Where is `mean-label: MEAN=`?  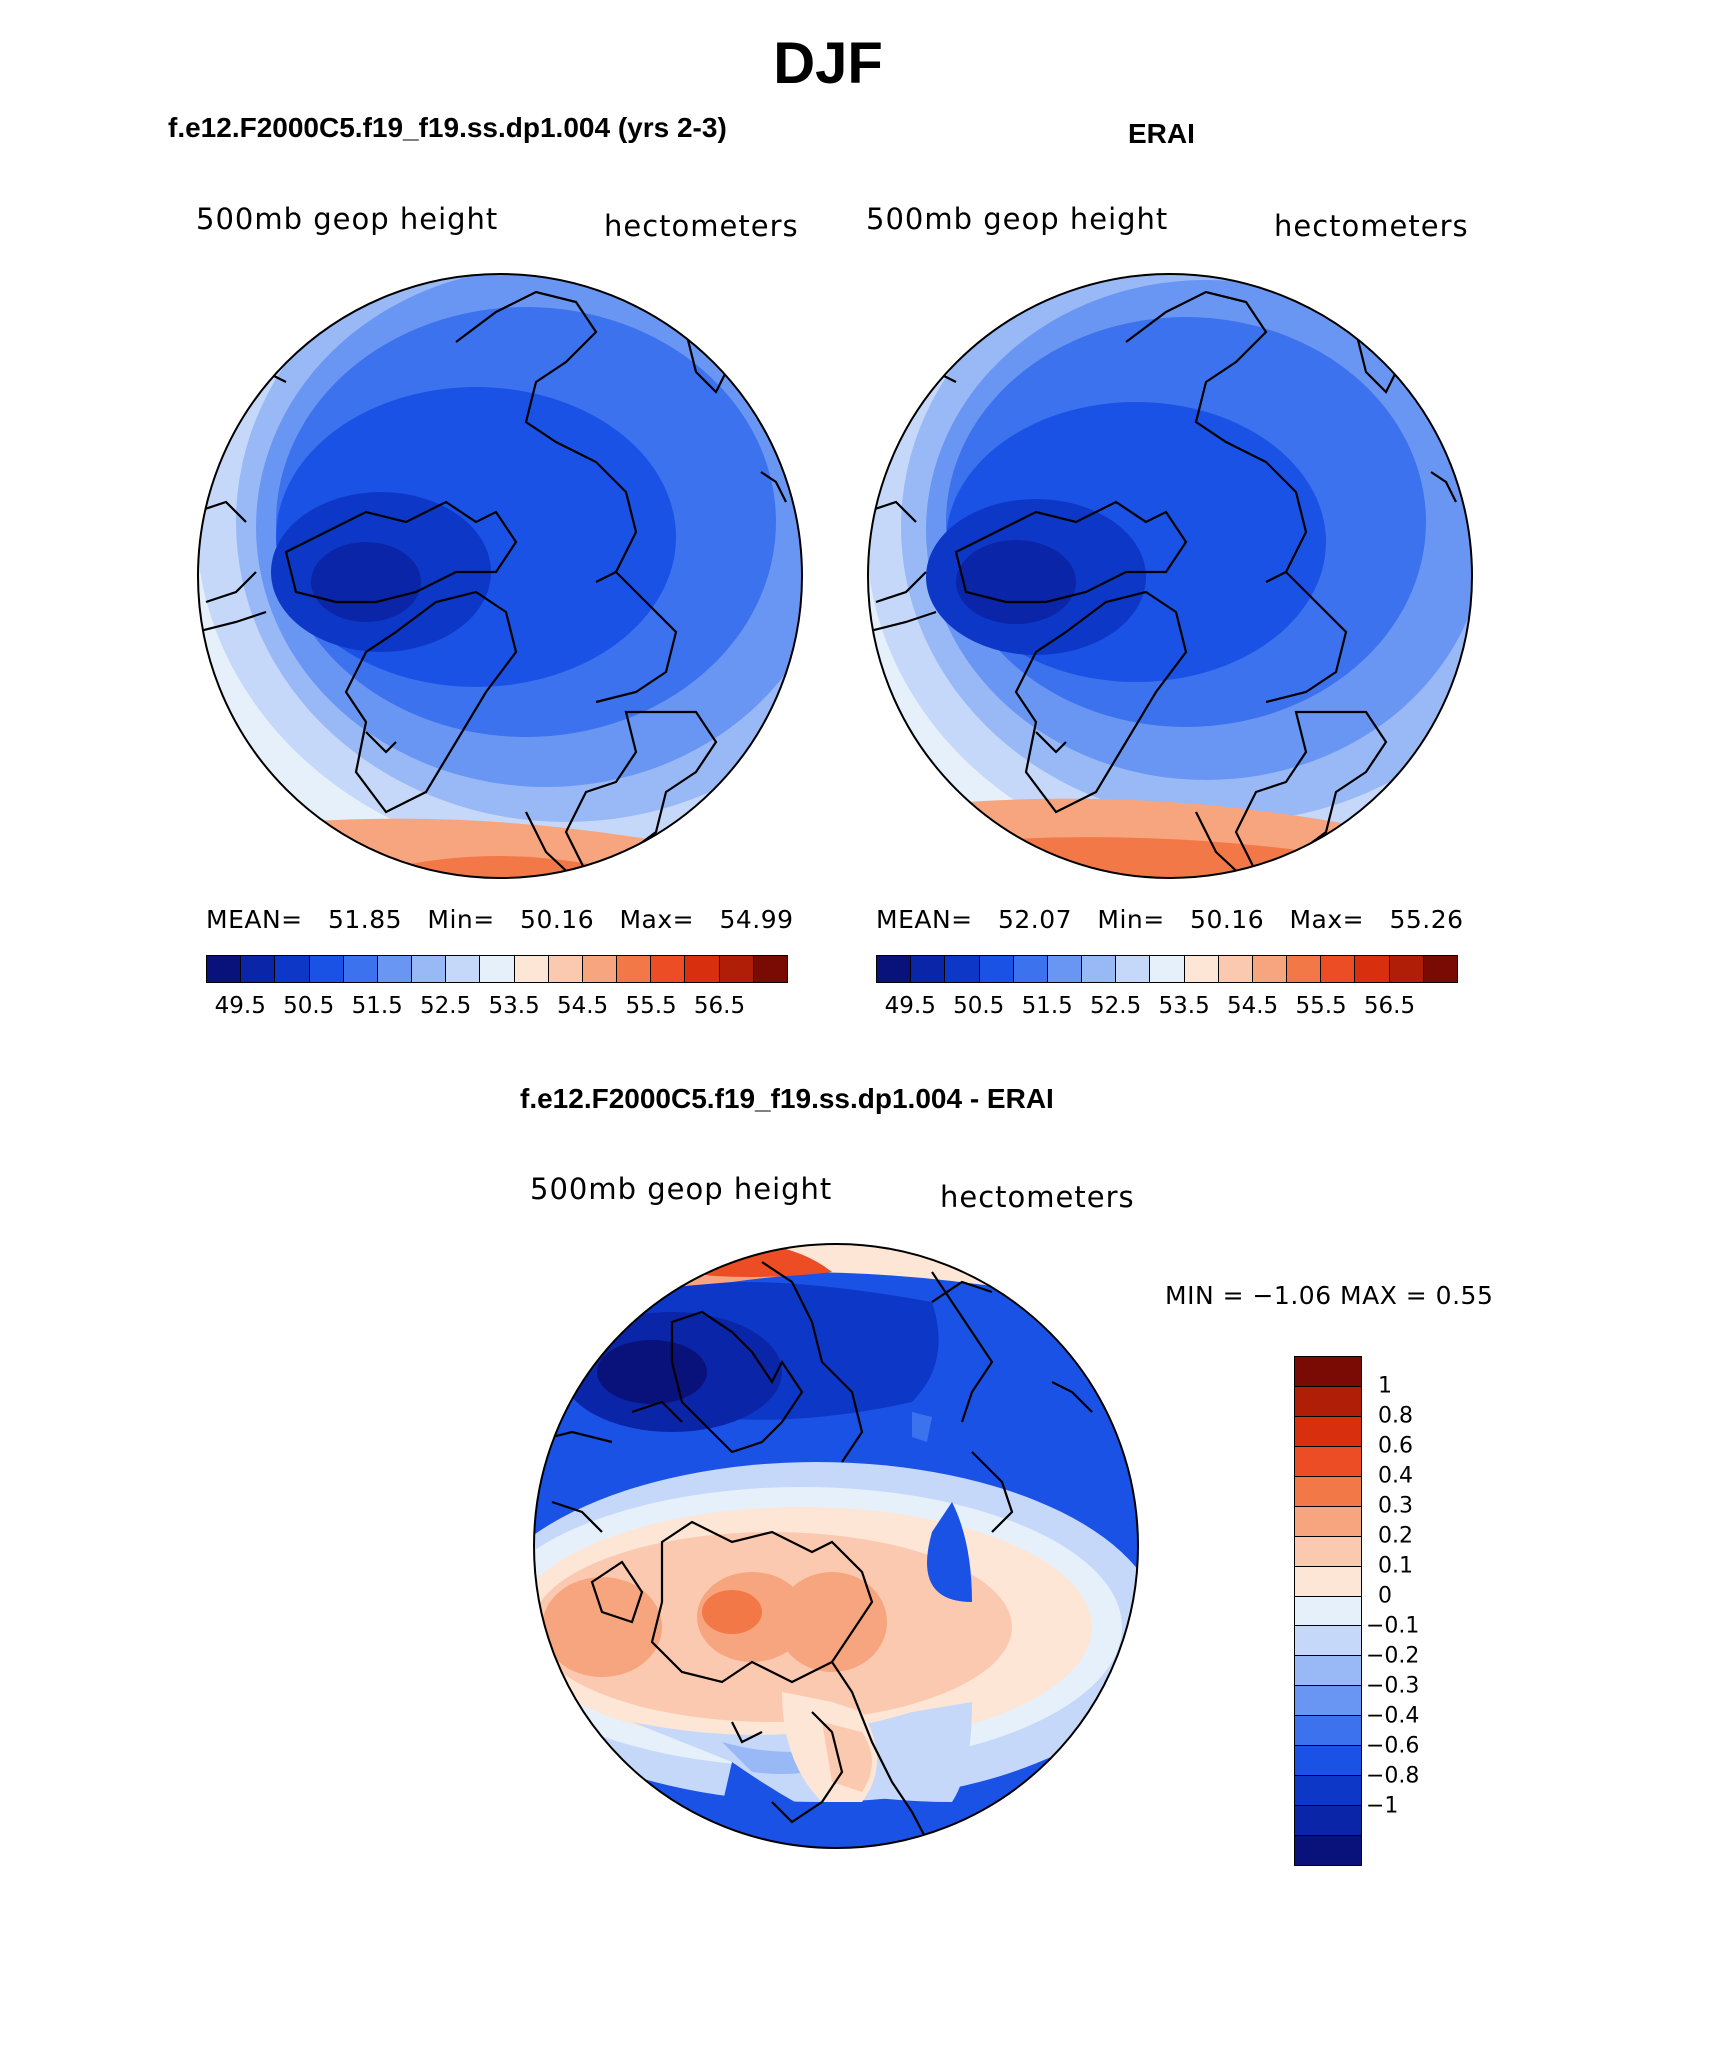
mean-label: MEAN= is located at coordinates (924, 919).